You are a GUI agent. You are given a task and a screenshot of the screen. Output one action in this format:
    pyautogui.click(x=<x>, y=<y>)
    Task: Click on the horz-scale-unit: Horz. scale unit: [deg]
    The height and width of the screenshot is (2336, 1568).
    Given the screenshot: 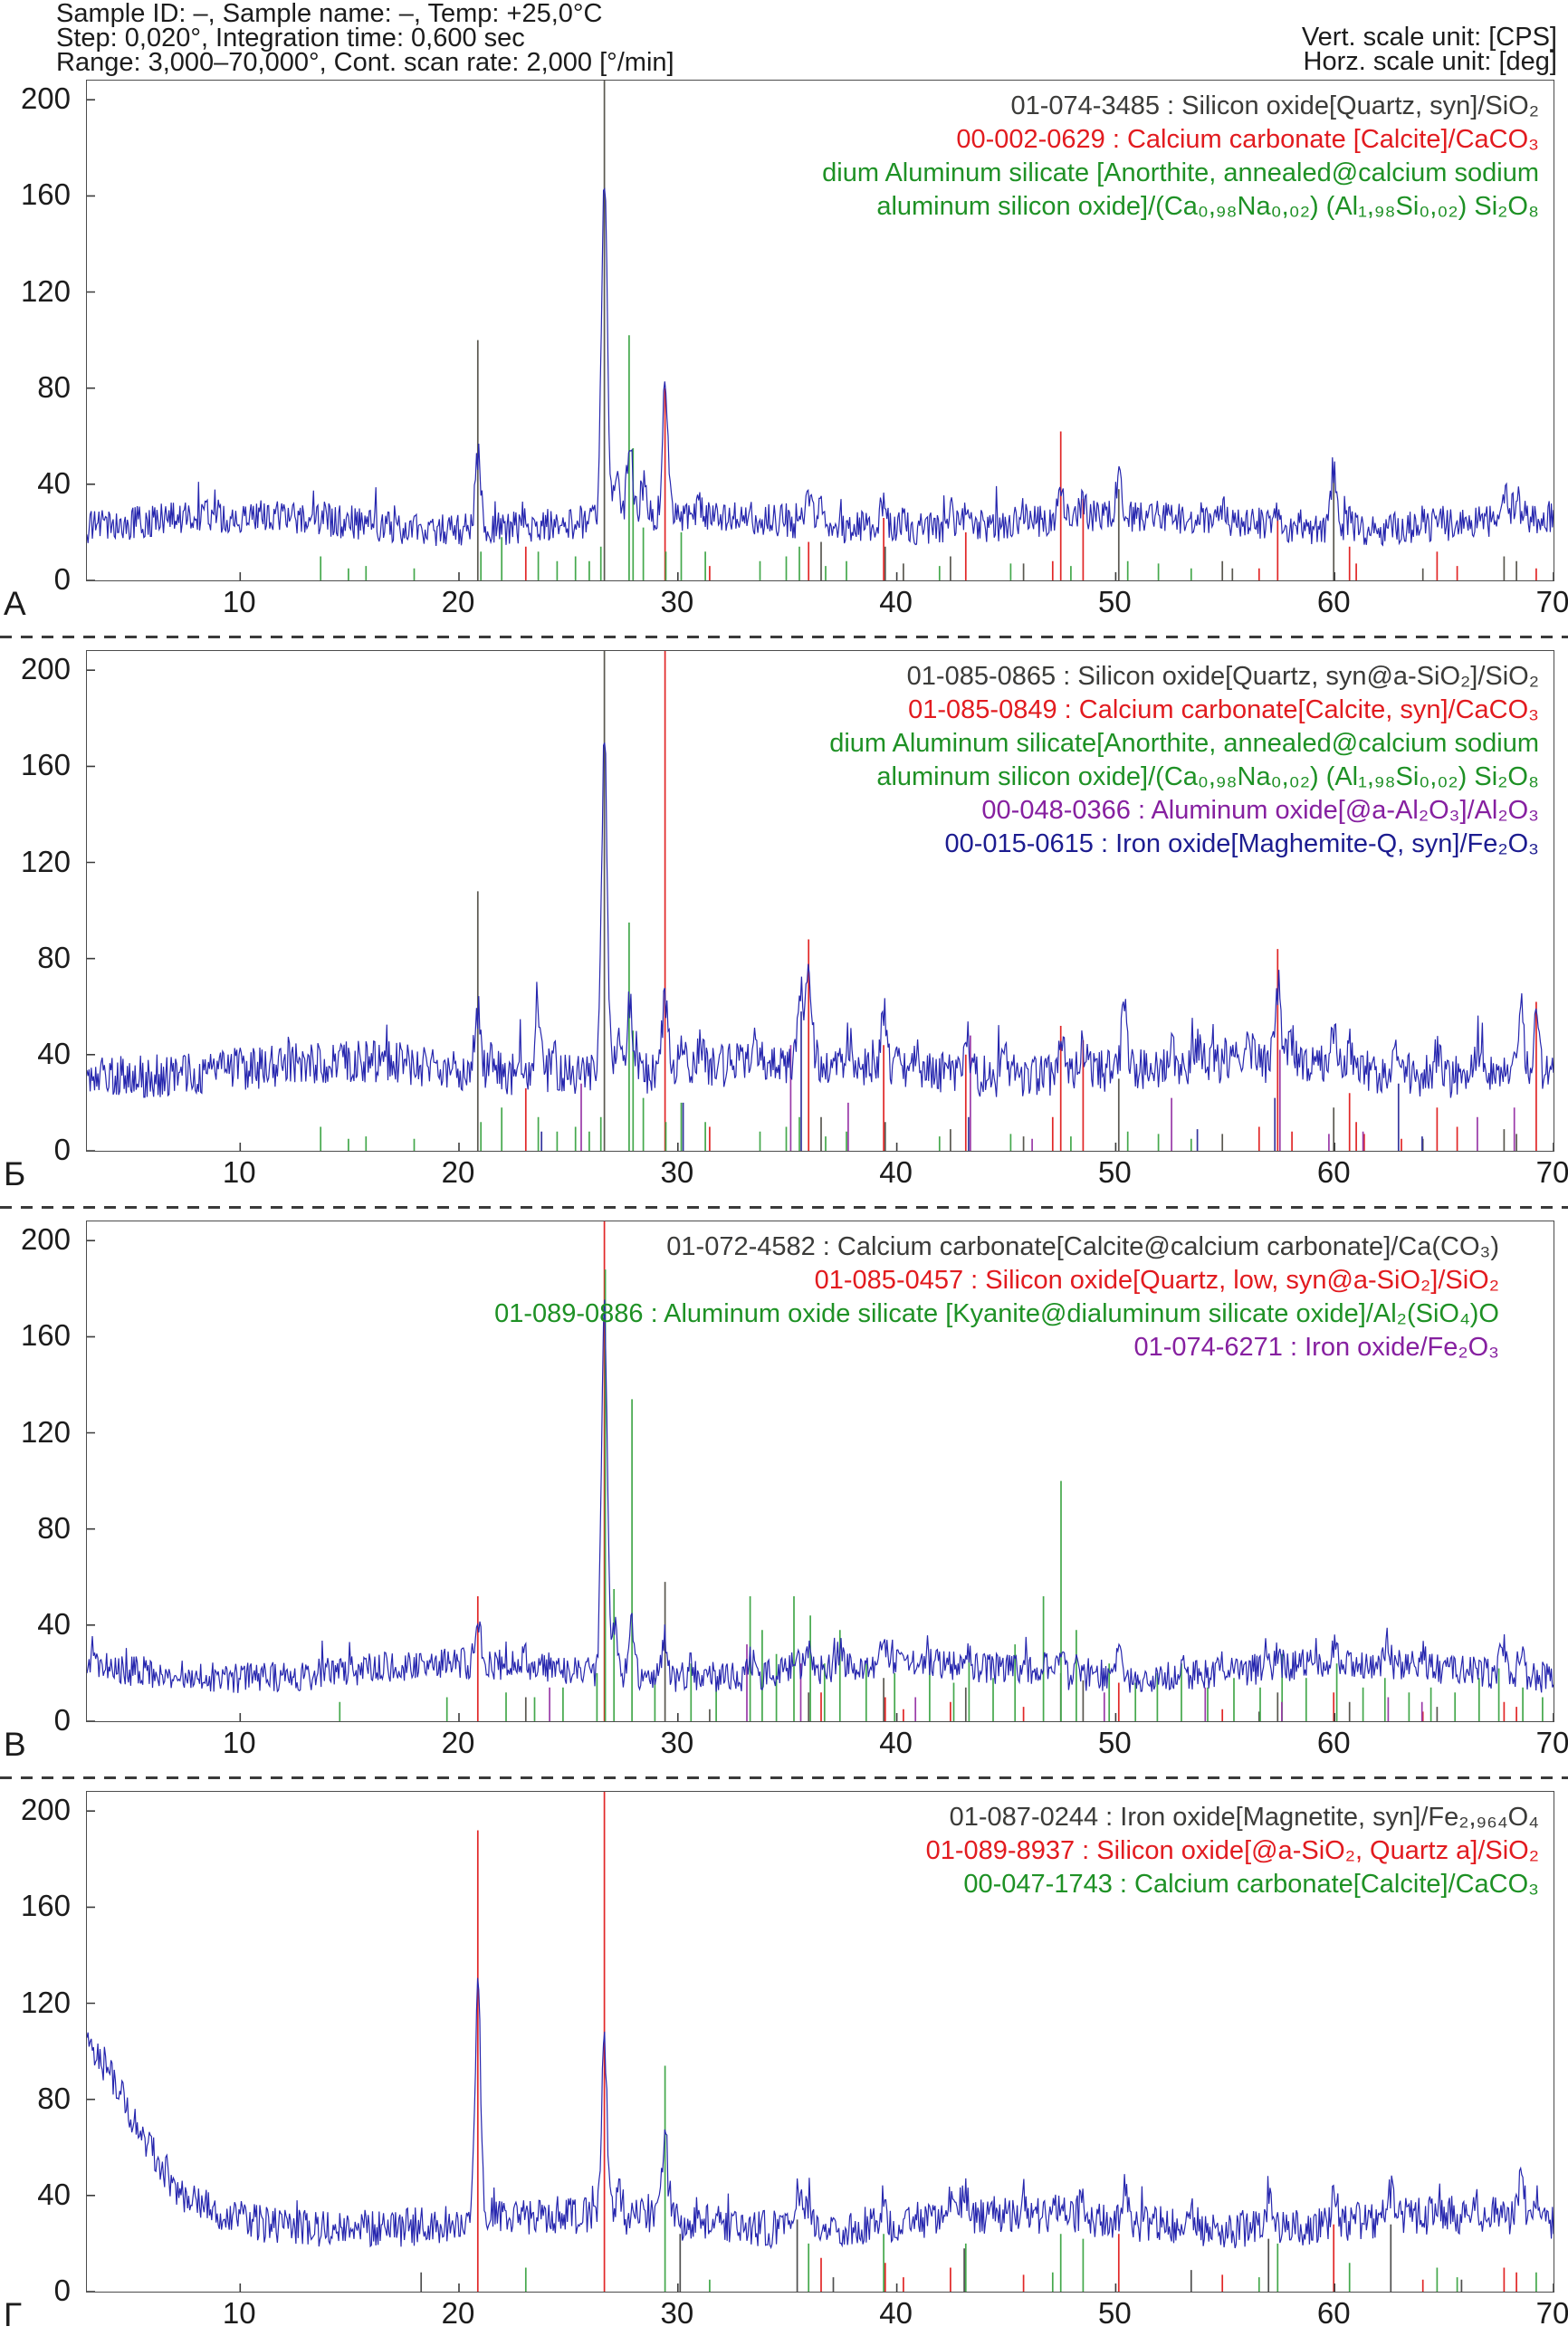 What is the action you would take?
    pyautogui.click(x=1430, y=61)
    